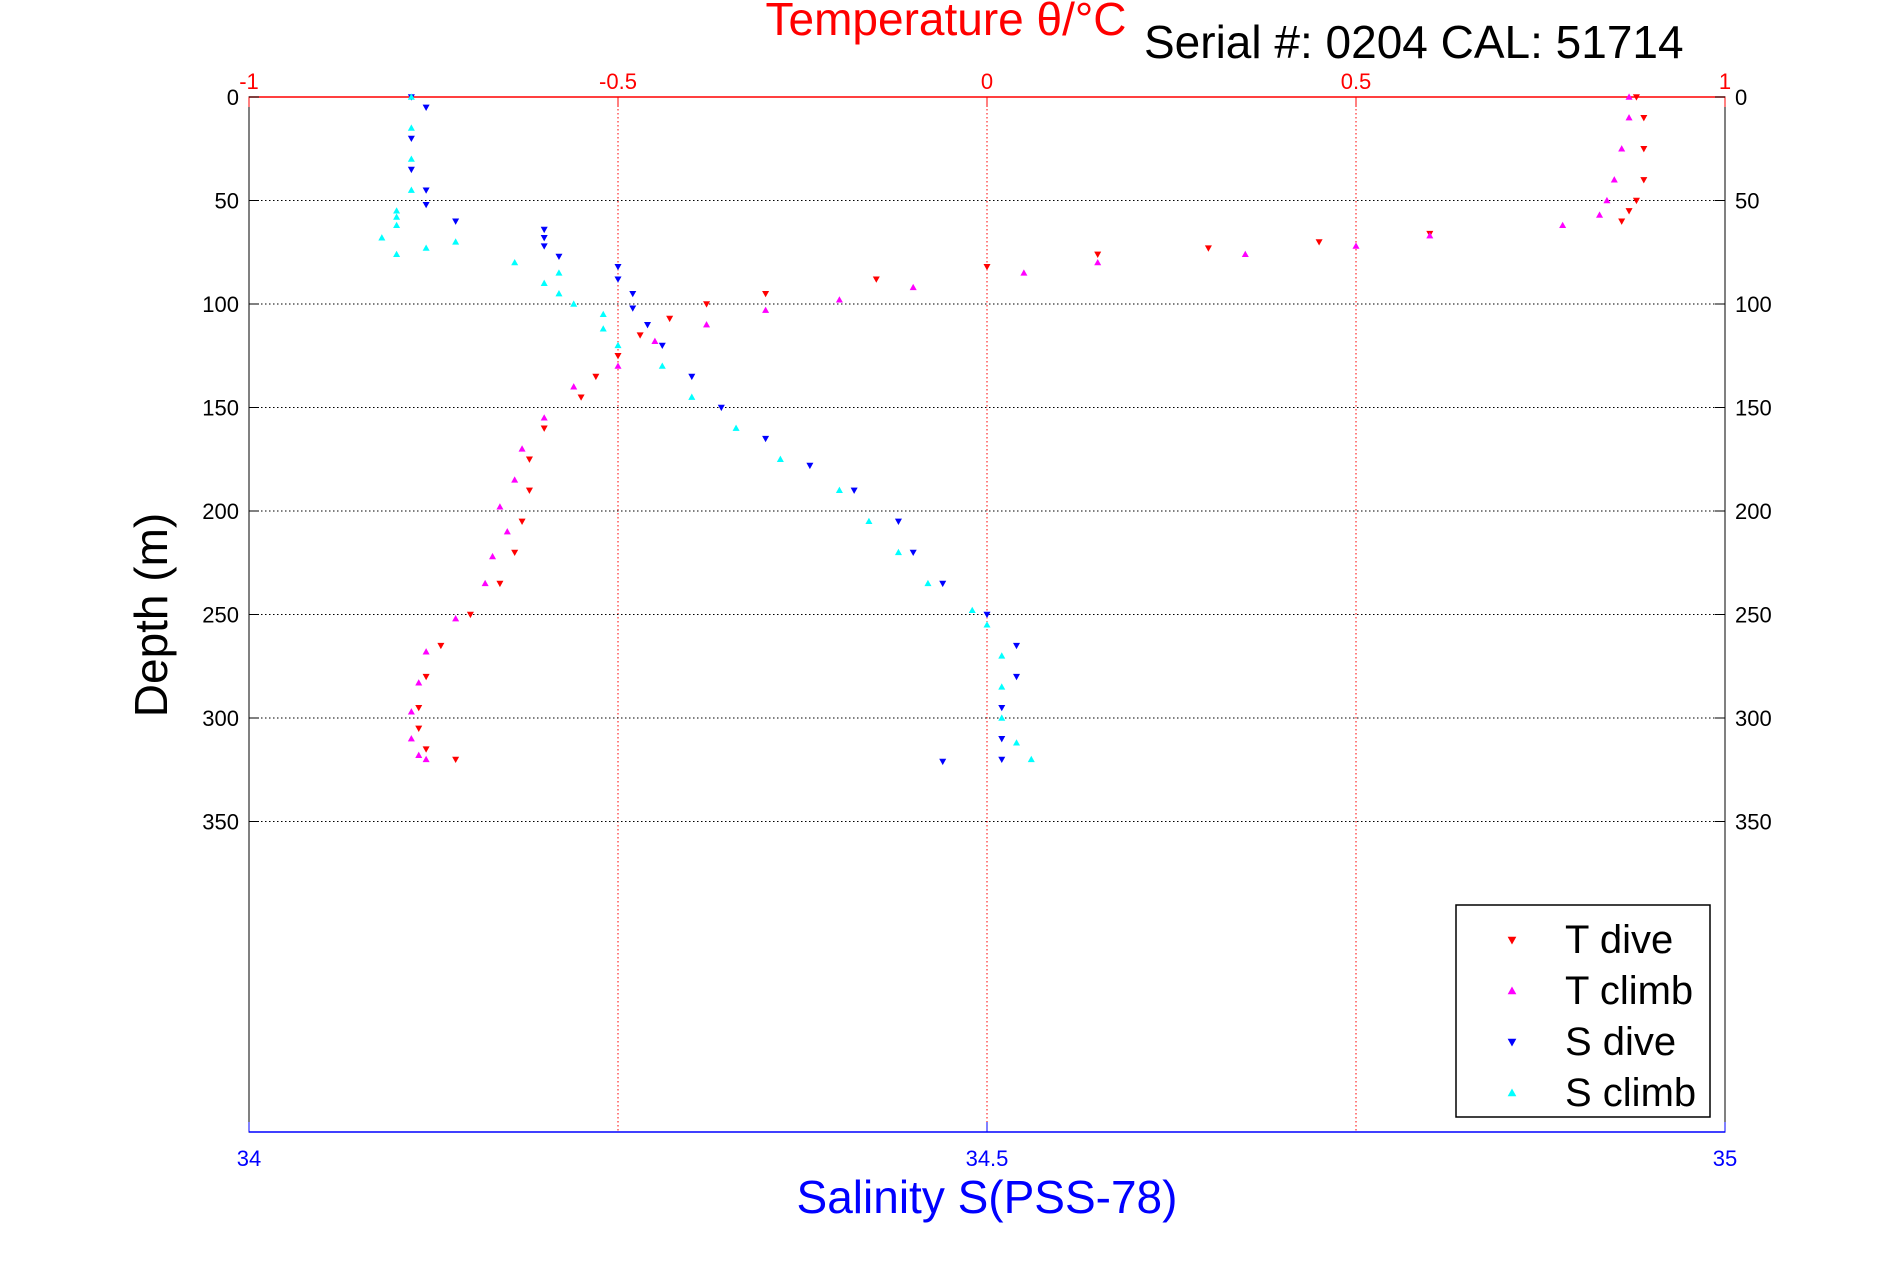 Image resolution: width=1891 pixels, height=1262 pixels. Describe the element at coordinates (249, 81) in the screenshot. I see `temperature-tick-label: -1` at that location.